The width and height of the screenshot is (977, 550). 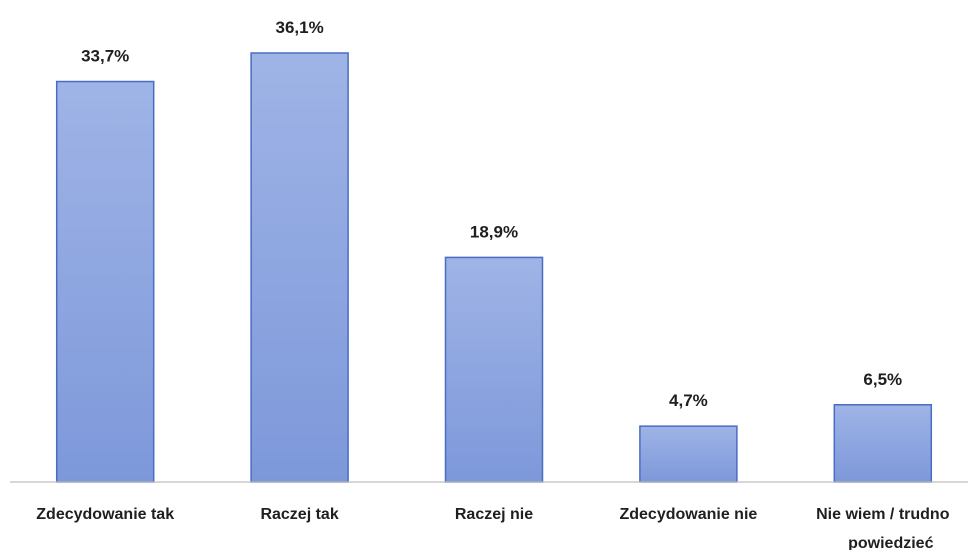 What do you see at coordinates (883, 528) in the screenshot?
I see `x-tick-label-5: Nie wiem / trudno powiedzieć` at bounding box center [883, 528].